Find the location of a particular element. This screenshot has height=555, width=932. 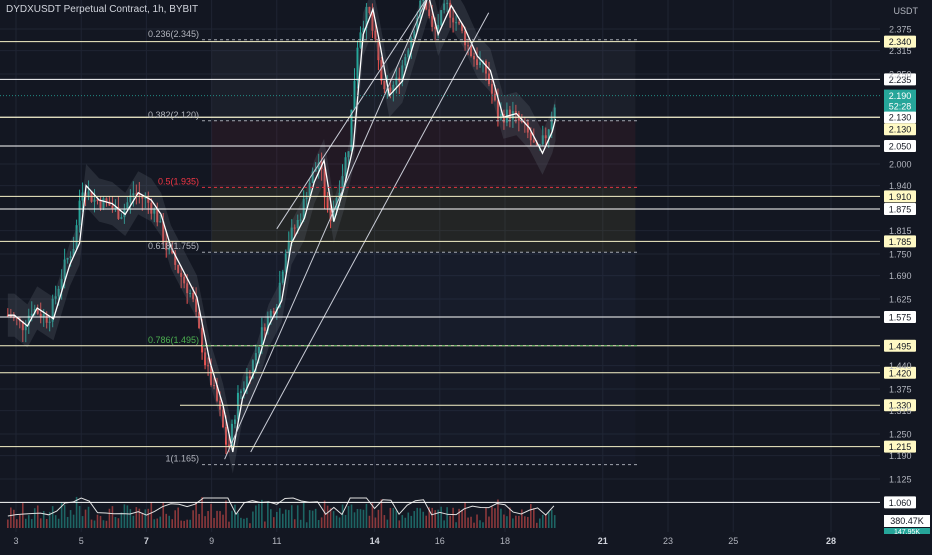

time-tick-label: 28 is located at coordinates (831, 541).